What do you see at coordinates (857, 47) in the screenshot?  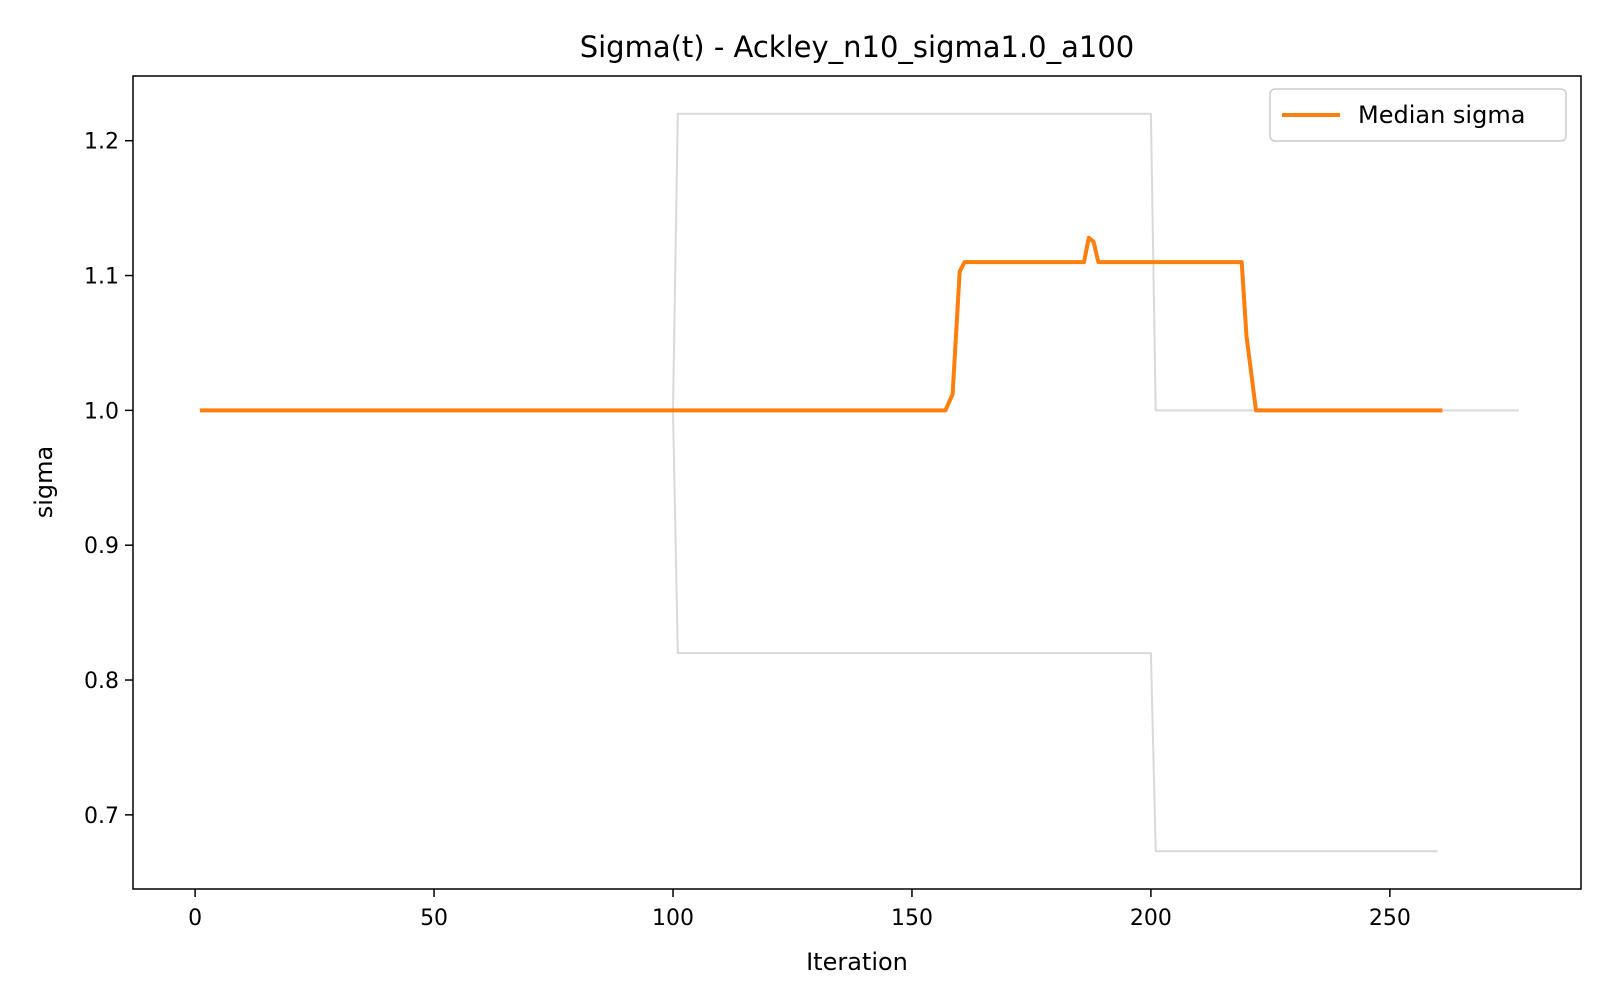 I see `chart-title: Sigma(t) - Ackley_n10_sigma1.0_a100` at bounding box center [857, 47].